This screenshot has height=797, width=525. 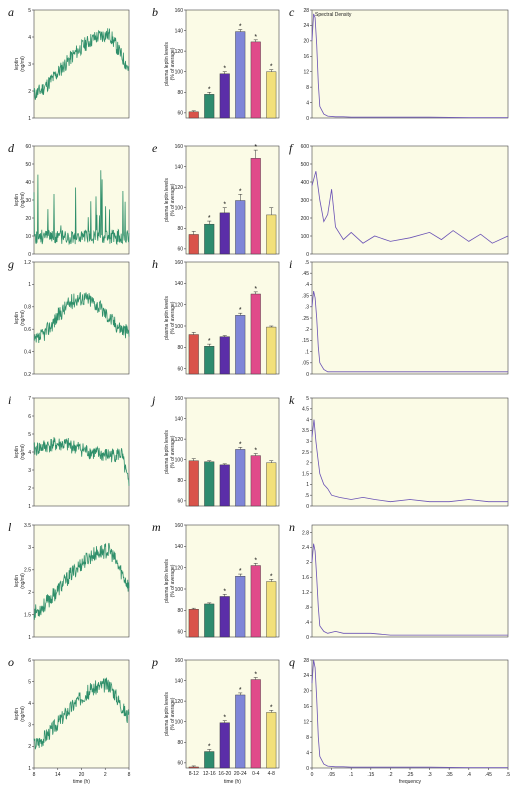 What do you see at coordinates (305, 364) in the screenshot?
I see `panel-i-spec-ytick-label: .05` at bounding box center [305, 364].